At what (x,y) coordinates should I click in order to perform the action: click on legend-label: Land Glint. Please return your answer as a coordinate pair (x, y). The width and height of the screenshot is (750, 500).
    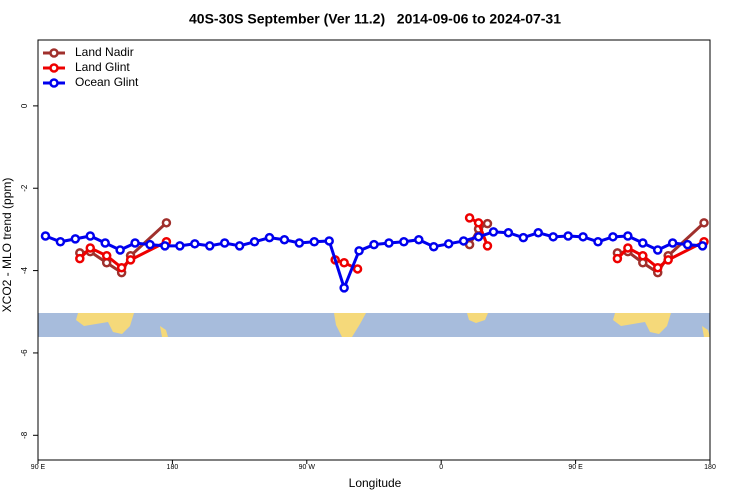
    Looking at the image, I should click on (102, 67).